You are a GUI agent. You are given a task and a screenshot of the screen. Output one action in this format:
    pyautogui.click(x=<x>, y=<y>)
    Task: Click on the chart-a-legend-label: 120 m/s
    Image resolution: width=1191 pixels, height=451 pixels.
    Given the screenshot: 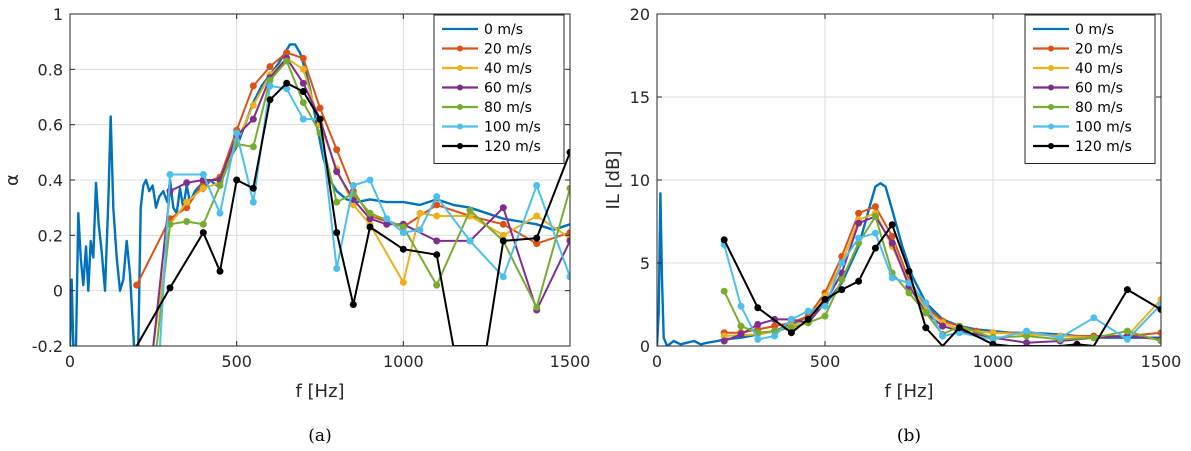 What is the action you would take?
    pyautogui.click(x=512, y=147)
    